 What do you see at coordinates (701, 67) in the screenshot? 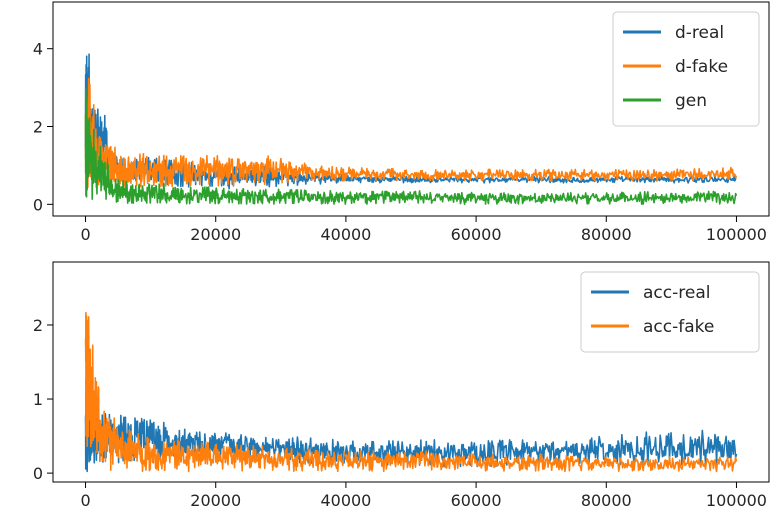
I see `legend-label-d-fake: d-fake` at bounding box center [701, 67].